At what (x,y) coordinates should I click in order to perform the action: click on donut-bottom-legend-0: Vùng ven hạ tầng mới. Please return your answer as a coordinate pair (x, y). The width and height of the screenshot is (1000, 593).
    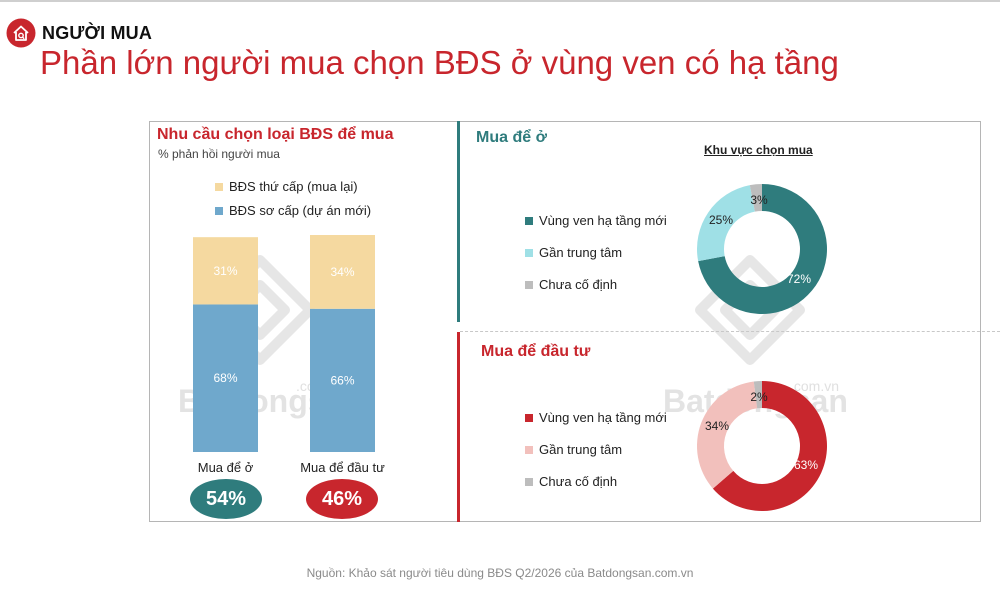
    Looking at the image, I should click on (596, 417).